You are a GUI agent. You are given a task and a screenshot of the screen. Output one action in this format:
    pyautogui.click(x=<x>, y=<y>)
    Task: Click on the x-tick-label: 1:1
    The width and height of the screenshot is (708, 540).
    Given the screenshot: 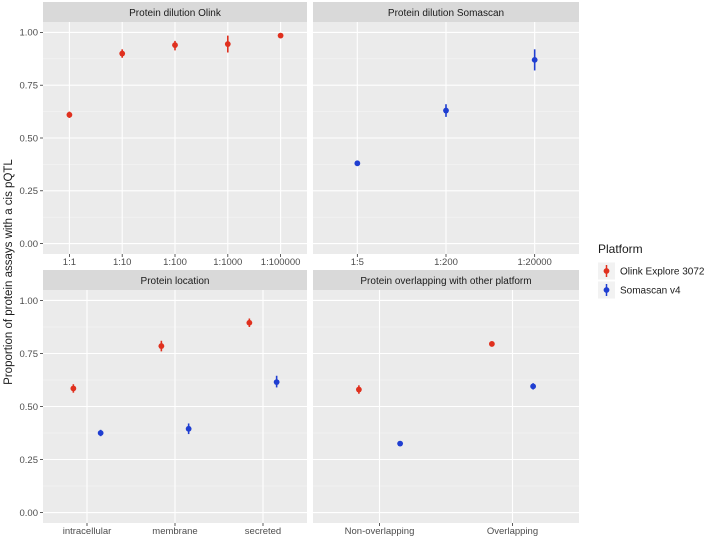 What is the action you would take?
    pyautogui.click(x=69, y=262)
    